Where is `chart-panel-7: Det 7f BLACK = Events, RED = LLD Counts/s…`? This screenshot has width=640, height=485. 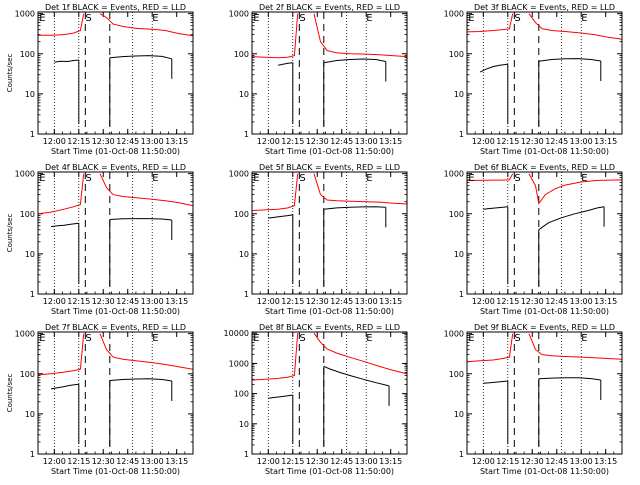
chart-panel-7: Det 7f BLACK = Events, RED = LLD Counts/s… is located at coordinates (100, 399).